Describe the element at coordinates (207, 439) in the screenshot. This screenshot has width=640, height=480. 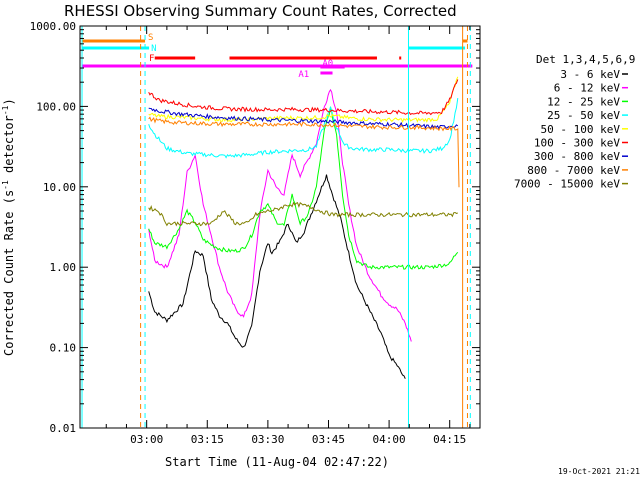
I see `x-tick-label: 03:15` at that location.